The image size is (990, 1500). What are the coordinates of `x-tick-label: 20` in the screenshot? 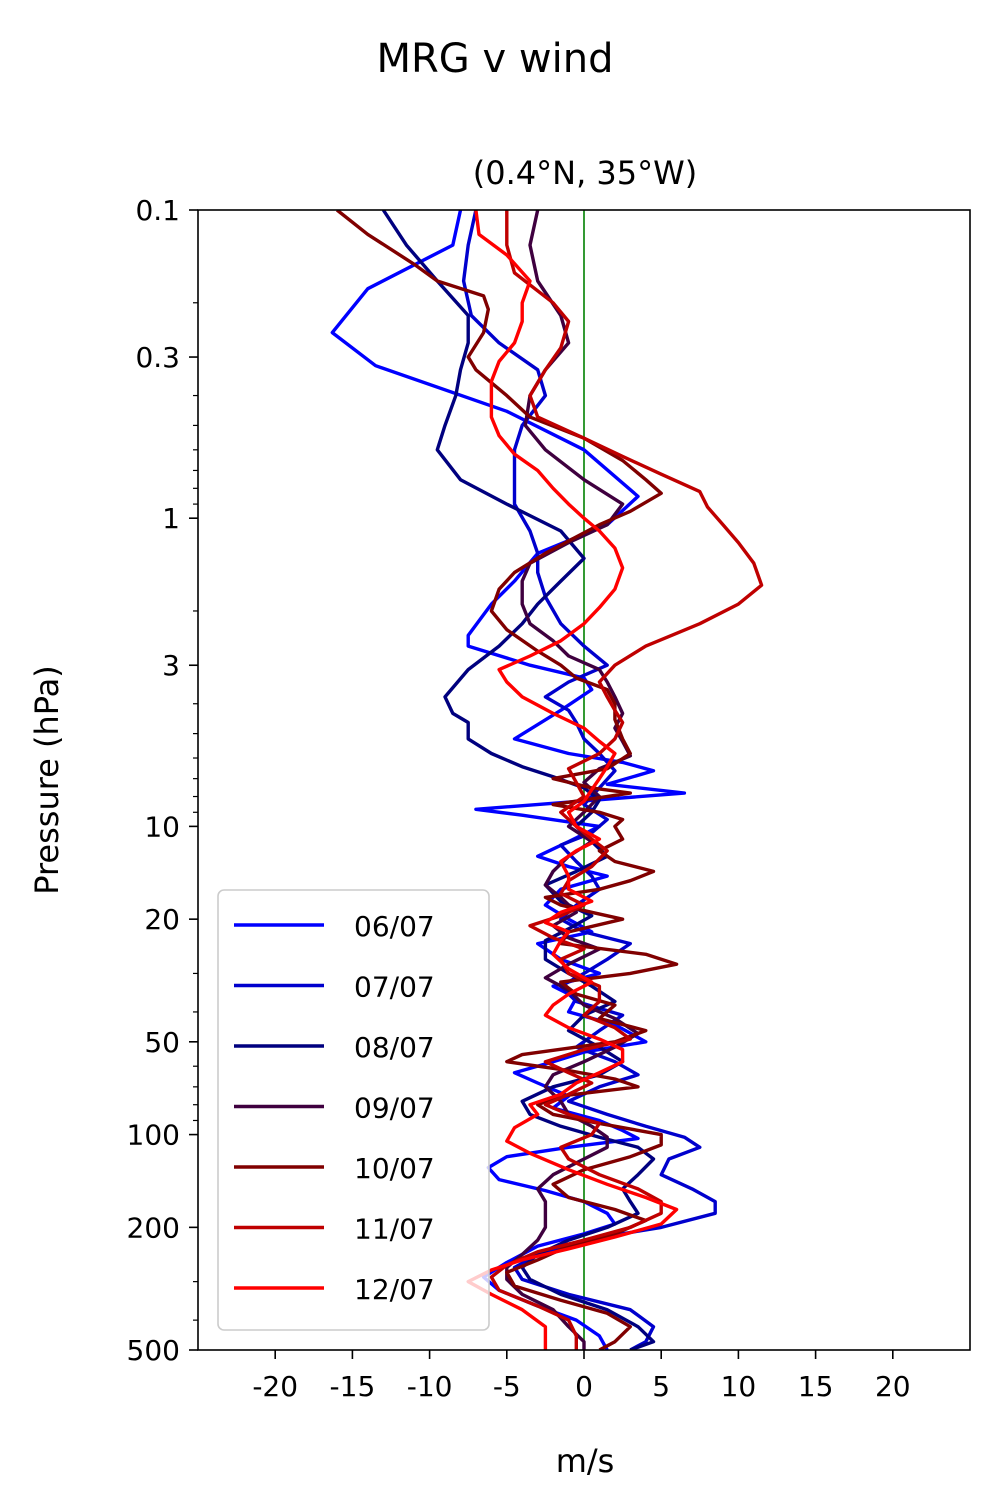 It's located at (893, 1386).